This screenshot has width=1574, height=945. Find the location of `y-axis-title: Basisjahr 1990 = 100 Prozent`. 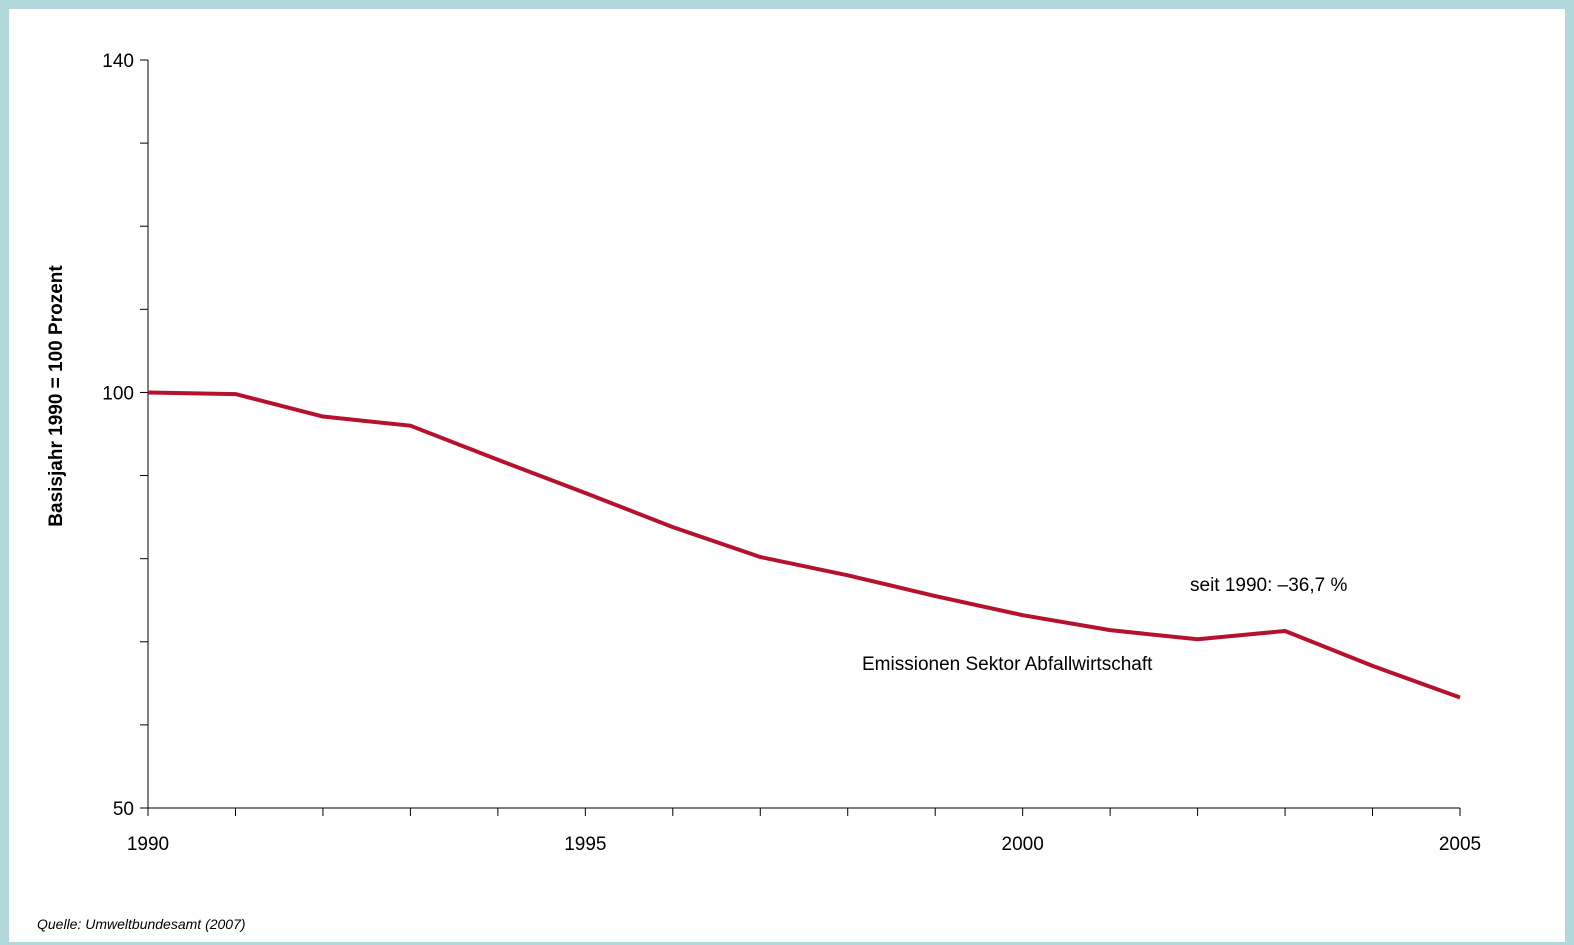

y-axis-title: Basisjahr 1990 = 100 Prozent is located at coordinates (56, 396).